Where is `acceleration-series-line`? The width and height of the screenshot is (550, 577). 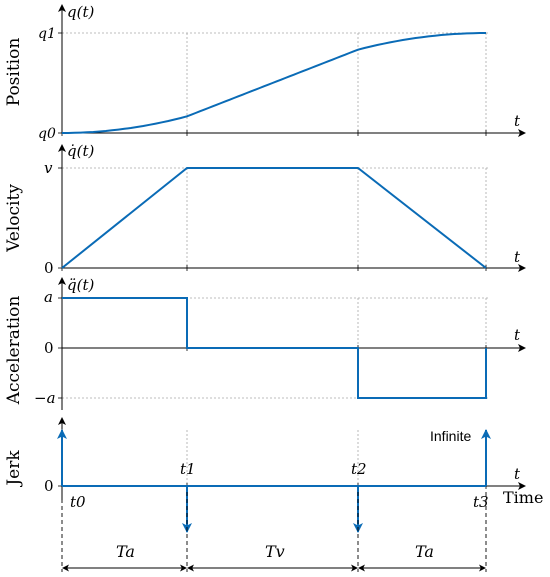 acceleration-series-line is located at coordinates (274, 348).